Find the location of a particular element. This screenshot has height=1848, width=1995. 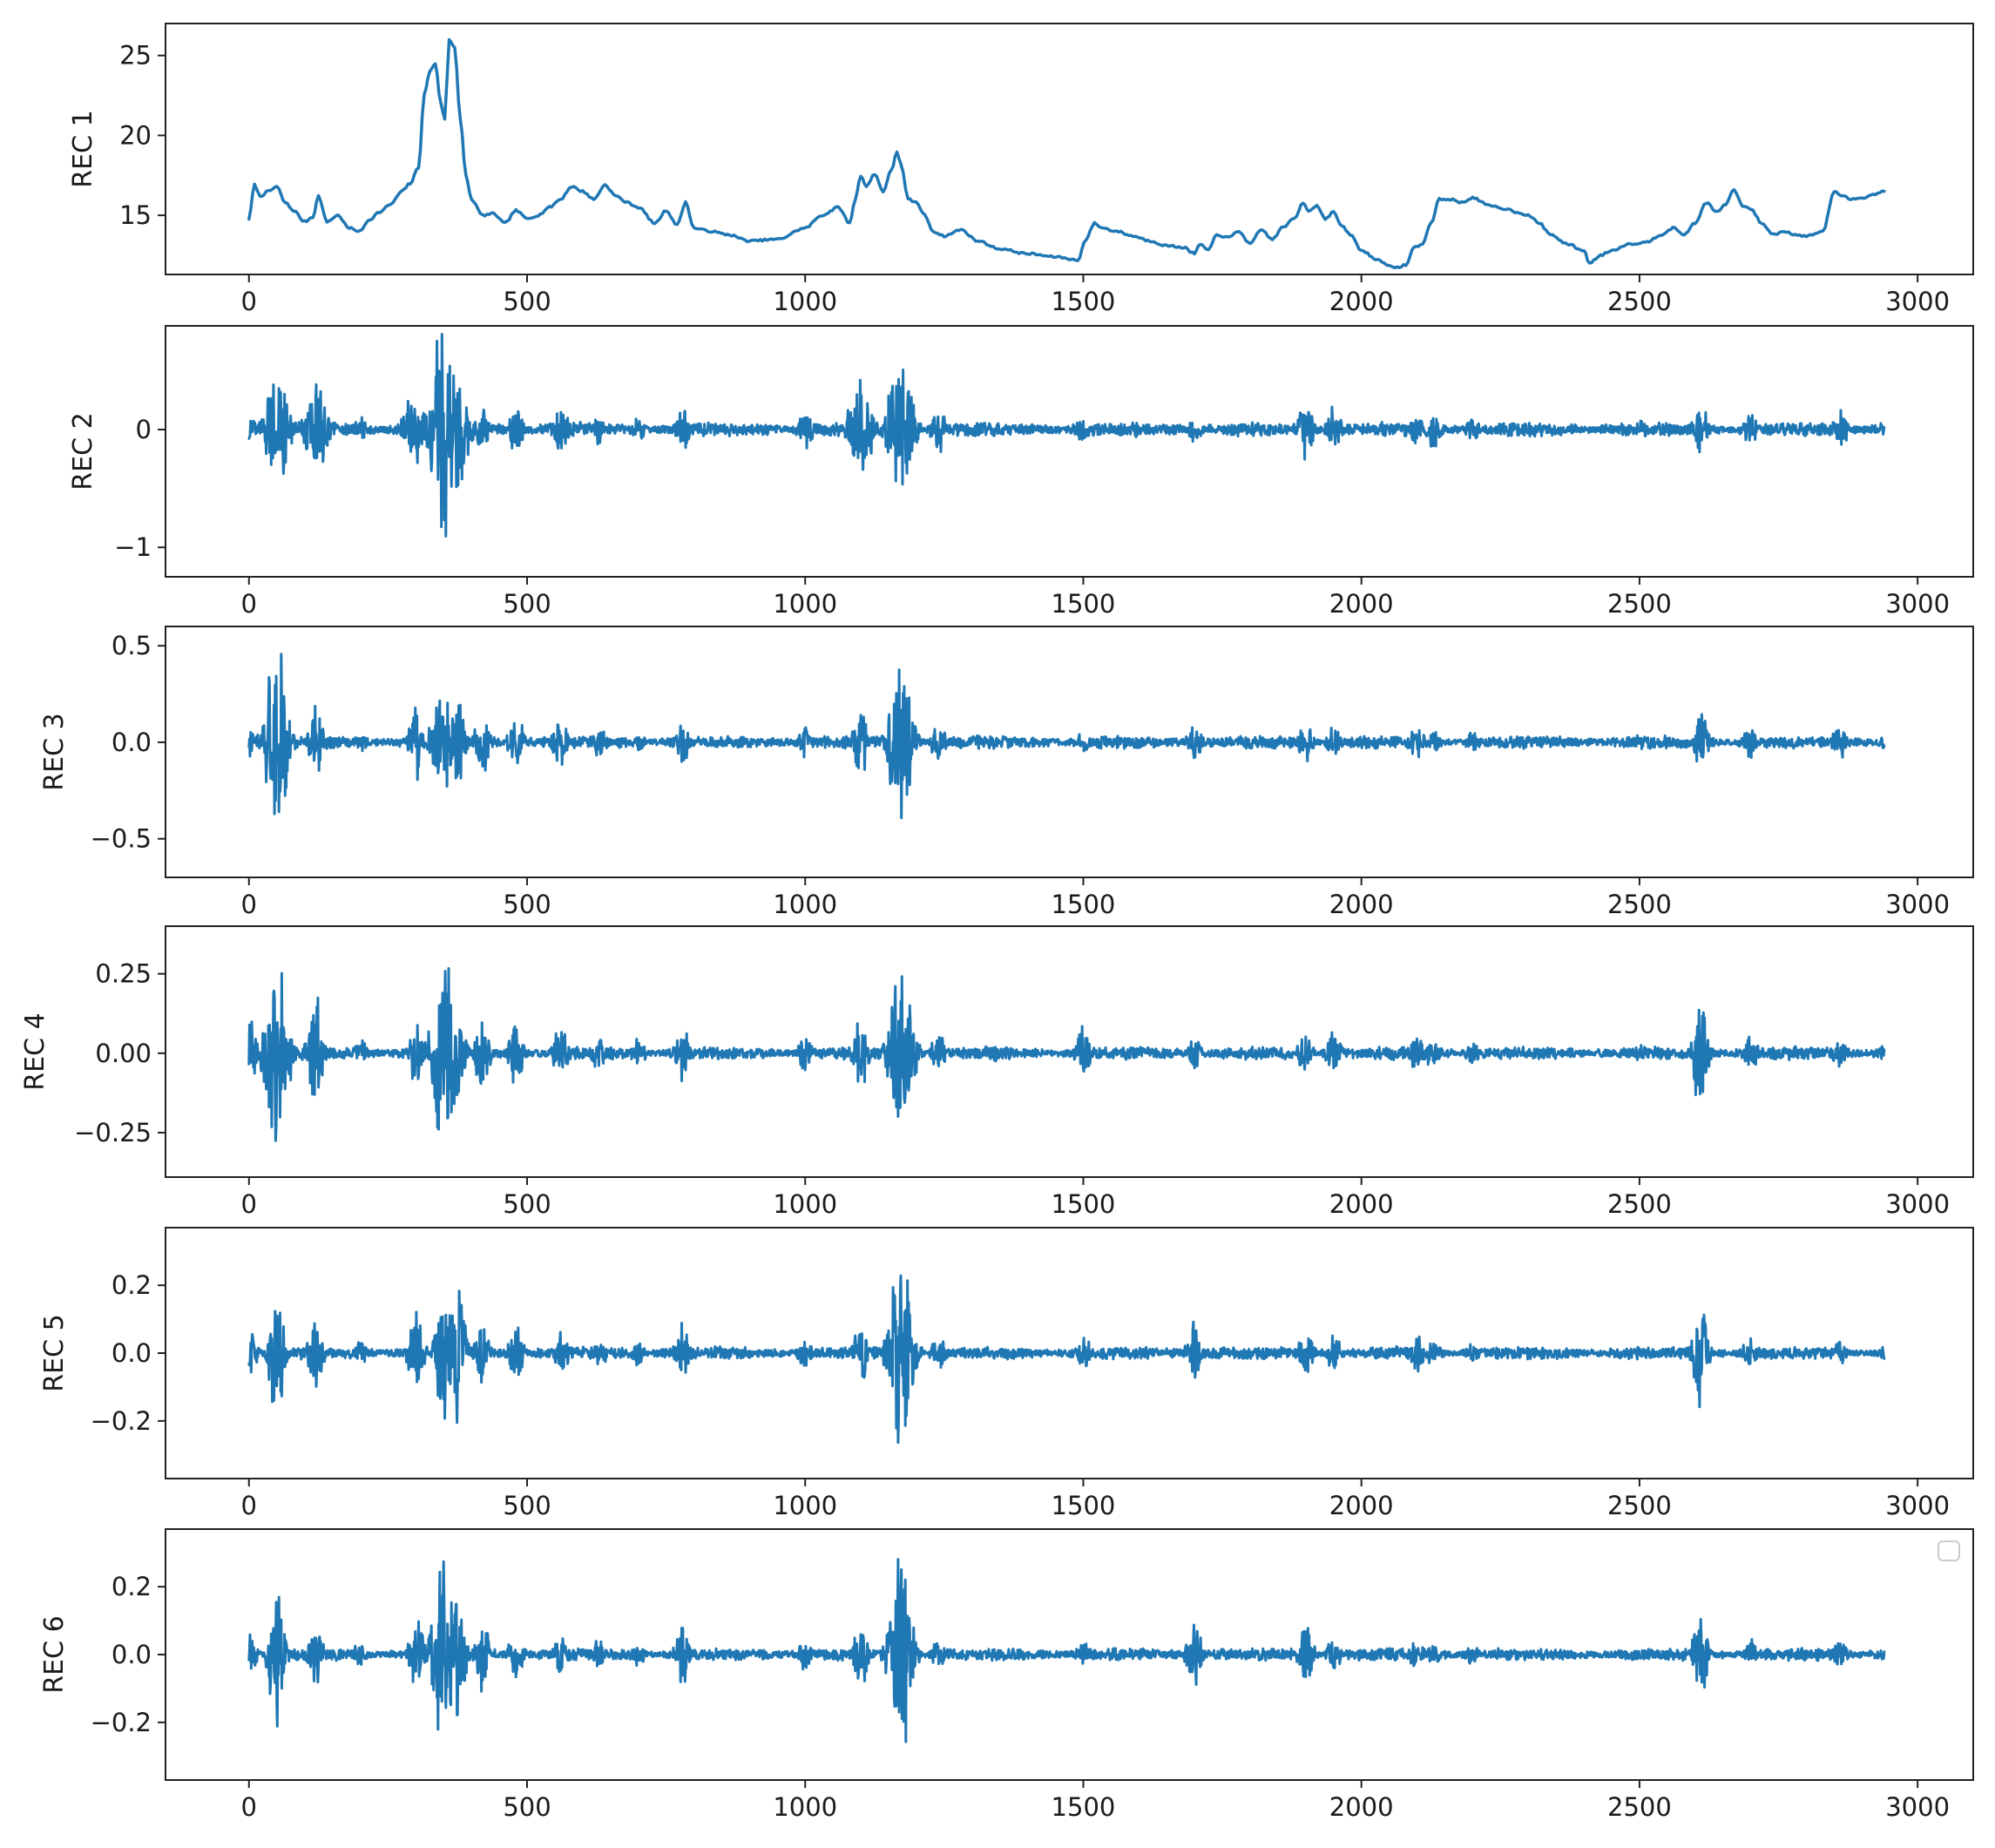

y-axis-label: REC 5 is located at coordinates (54, 1352).